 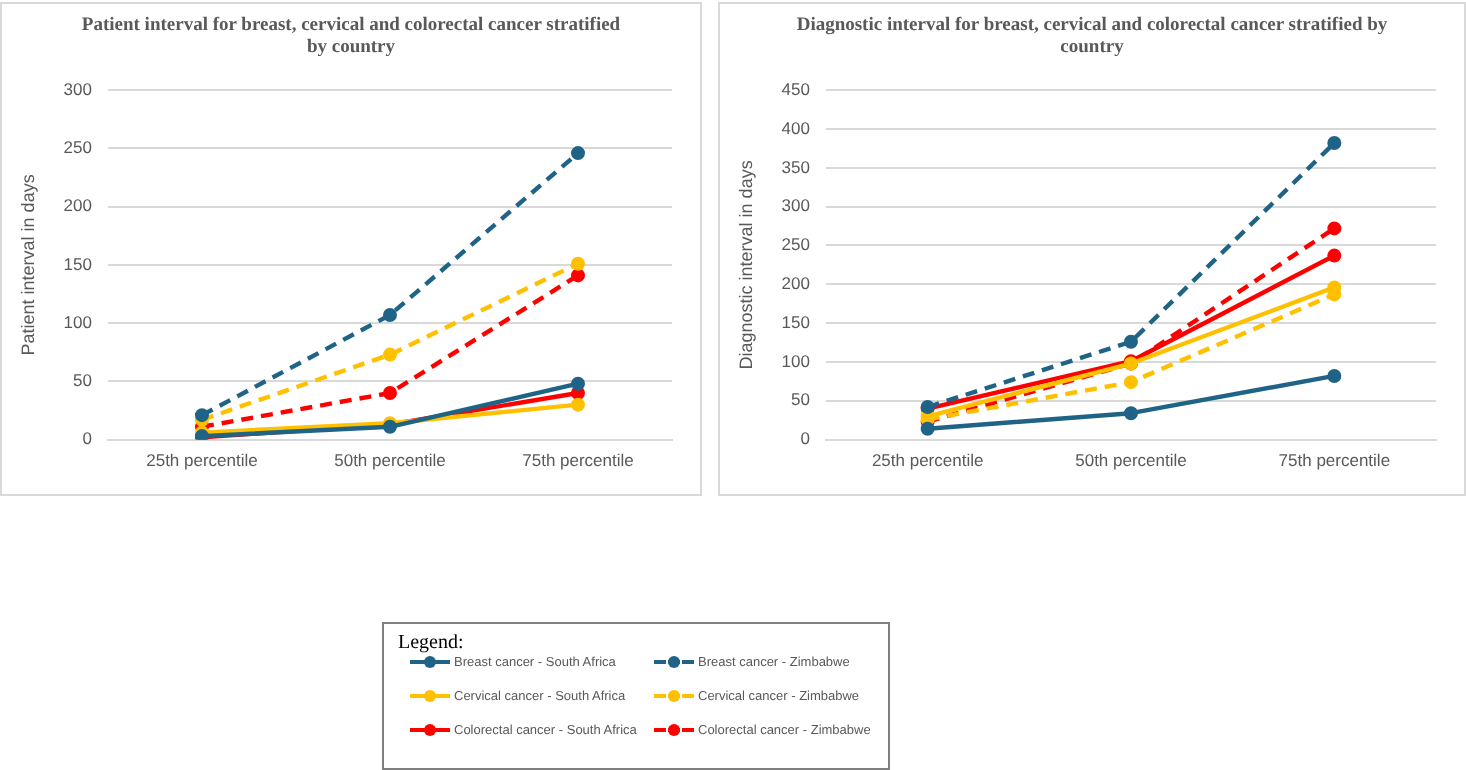 I want to click on chart-title: Patient interval for breast, cervical and colorectal cancer stratified by country, so click(x=351, y=38).